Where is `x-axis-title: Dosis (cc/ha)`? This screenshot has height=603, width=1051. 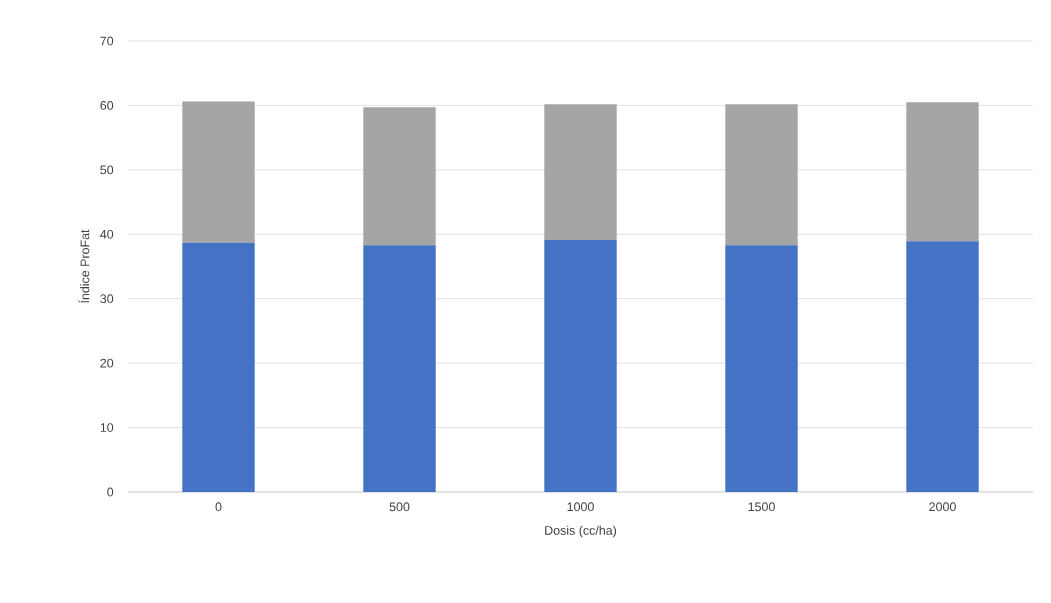 x-axis-title: Dosis (cc/ha) is located at coordinates (581, 531).